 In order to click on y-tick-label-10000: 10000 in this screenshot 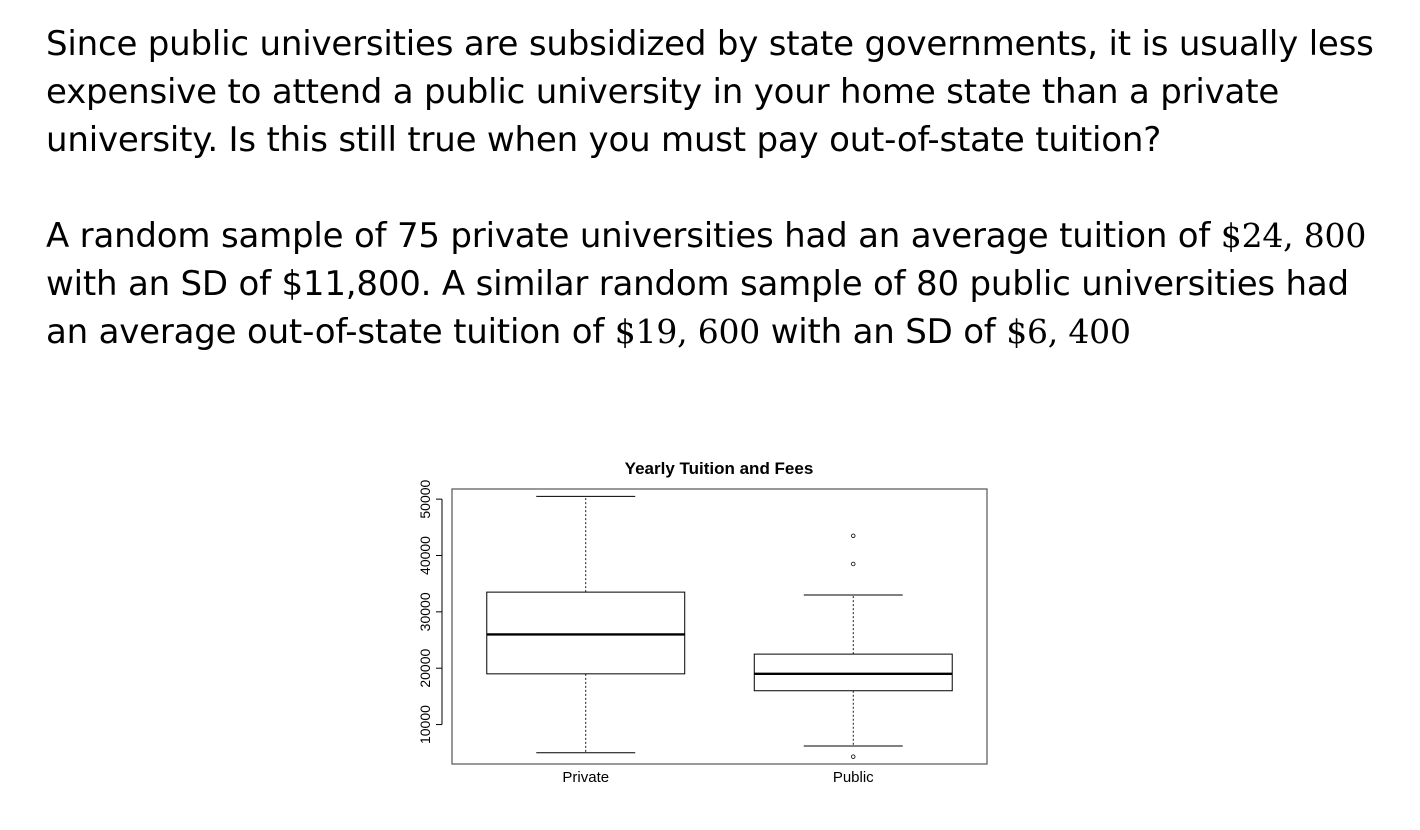, I will do `click(425, 724)`.